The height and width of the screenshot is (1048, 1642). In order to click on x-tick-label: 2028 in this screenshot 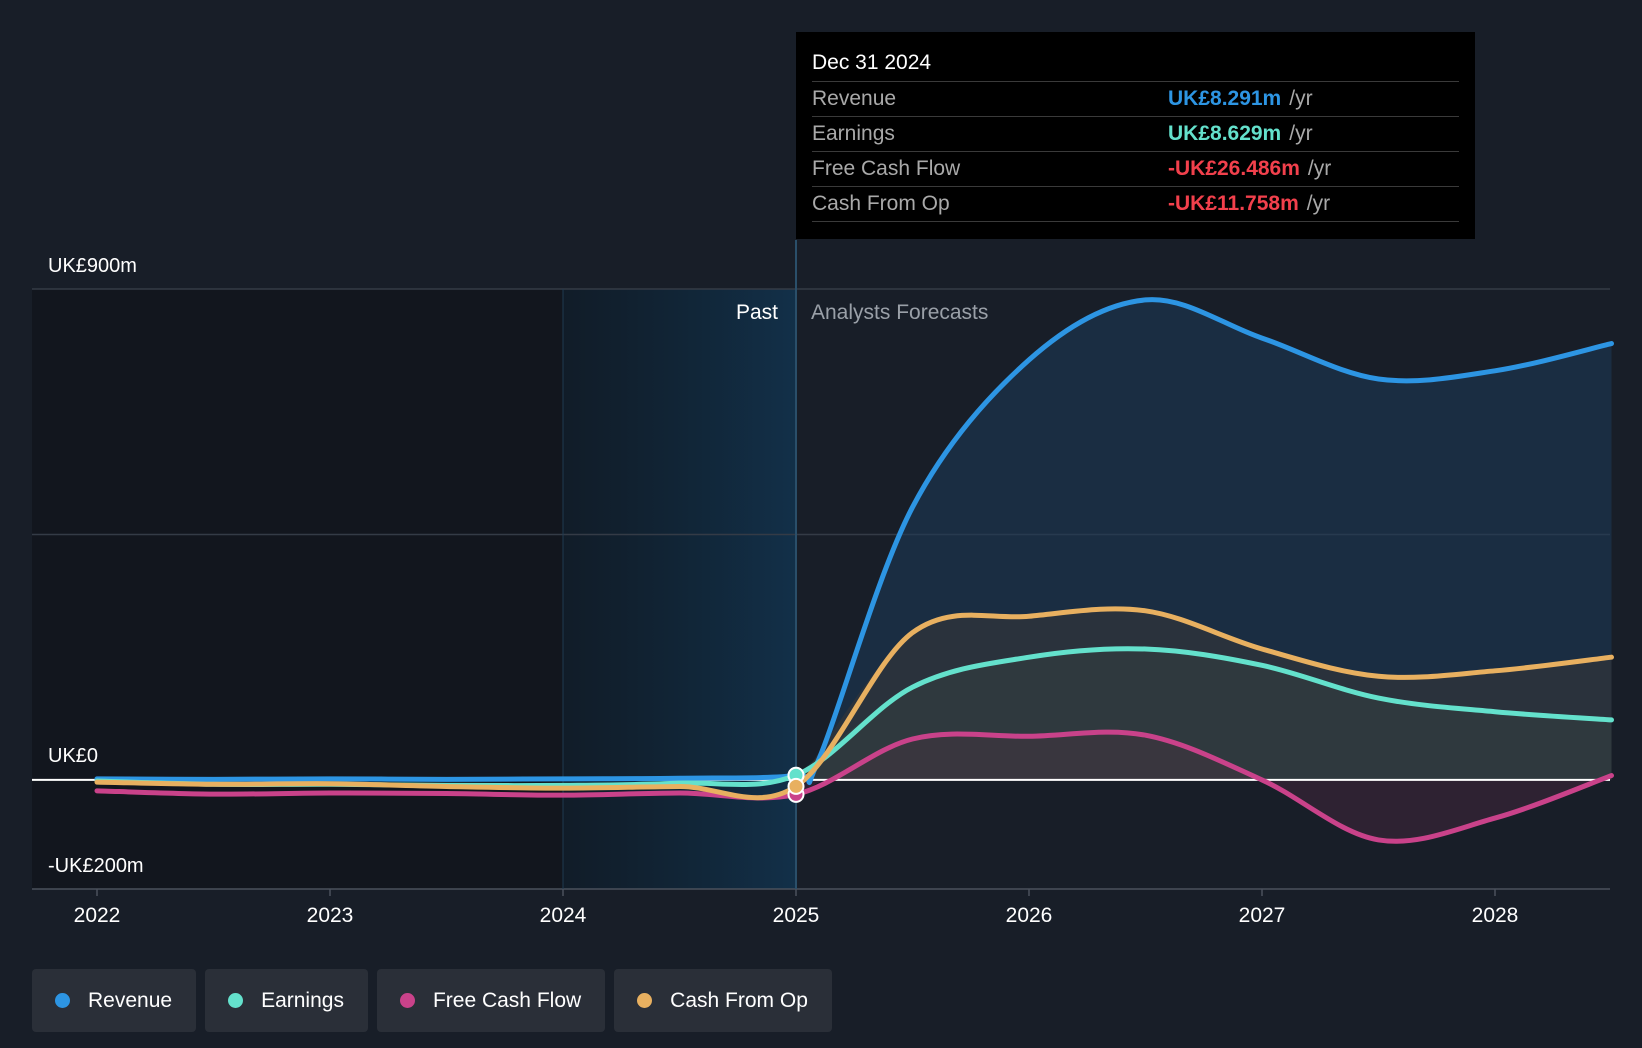, I will do `click(1495, 915)`.